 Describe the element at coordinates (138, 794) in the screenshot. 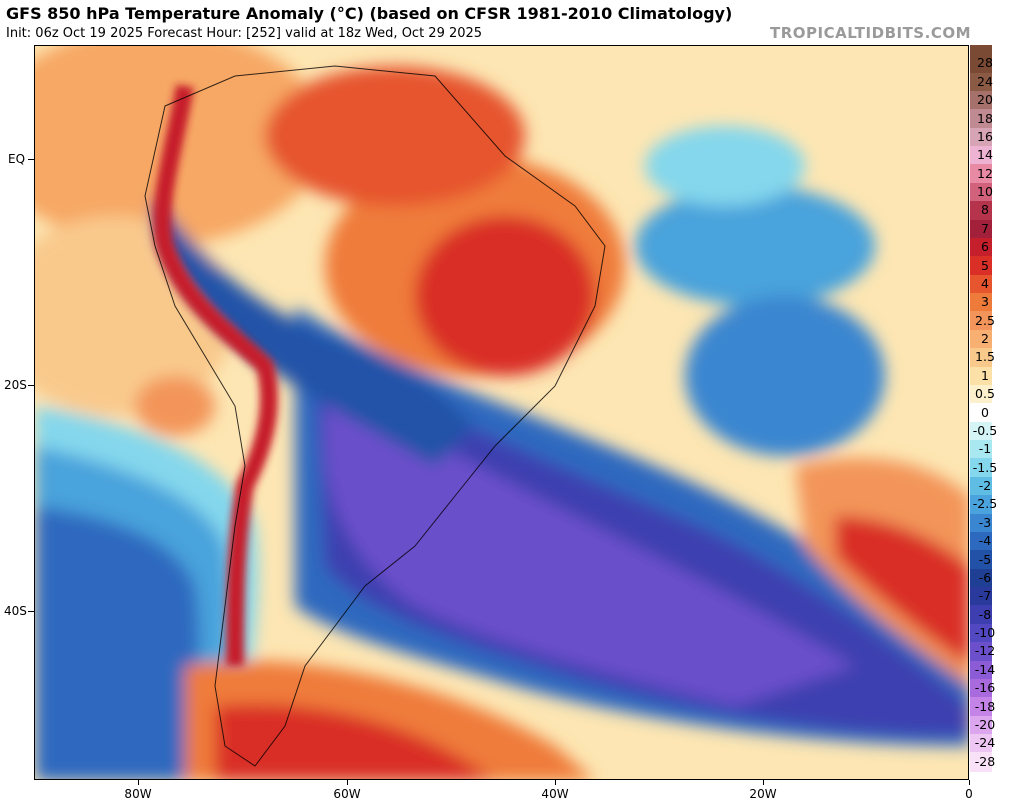

I see `lon-label-80w: 80W` at that location.